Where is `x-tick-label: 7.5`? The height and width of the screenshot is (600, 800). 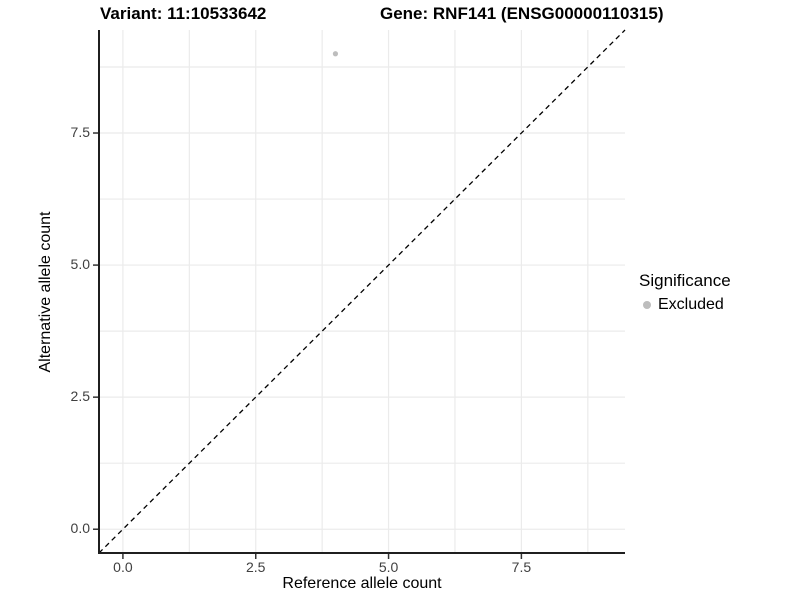 x-tick-label: 7.5 is located at coordinates (521, 567).